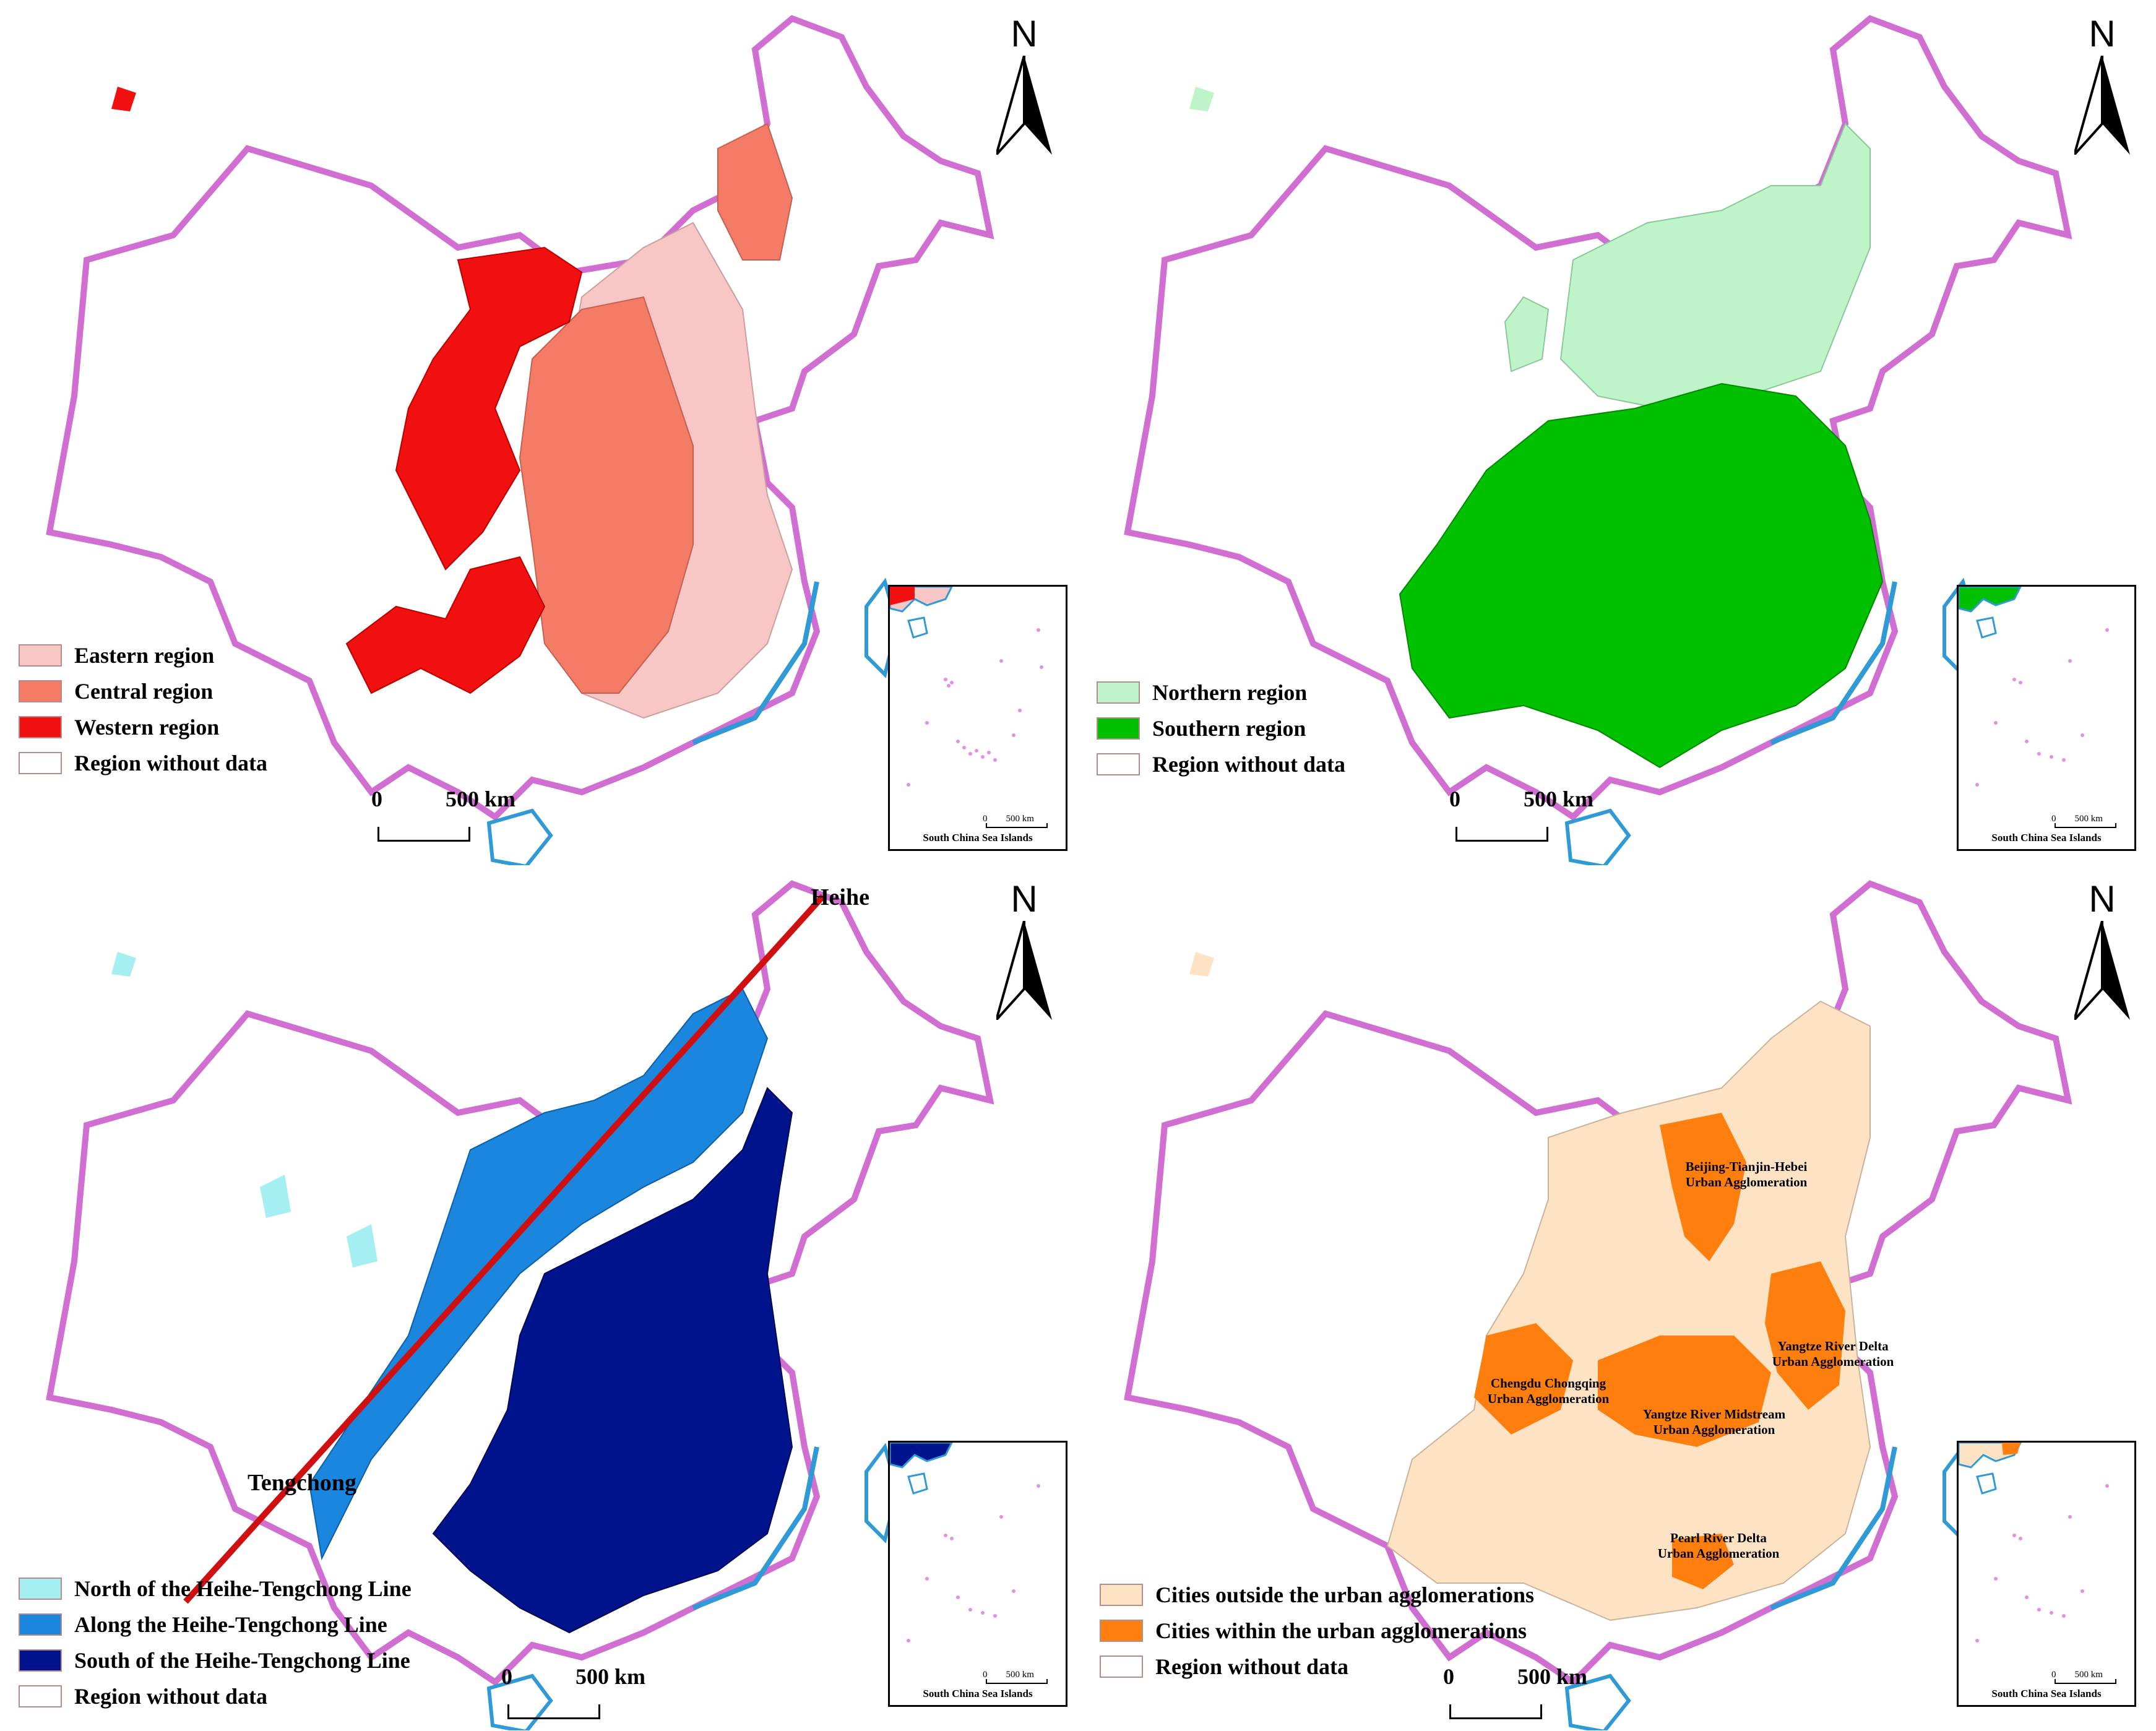  Describe the element at coordinates (1833, 1354) in the screenshot. I see `agglomeration-label: Yangtze River Delta Urban Agglomeration` at that location.